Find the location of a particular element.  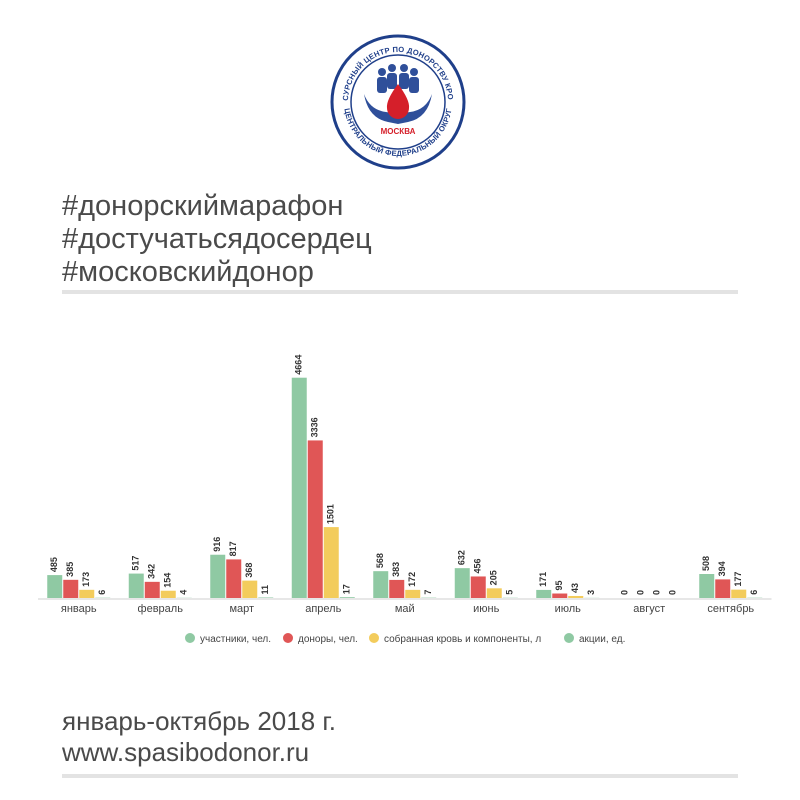

data-label: 485 is located at coordinates (54, 564).